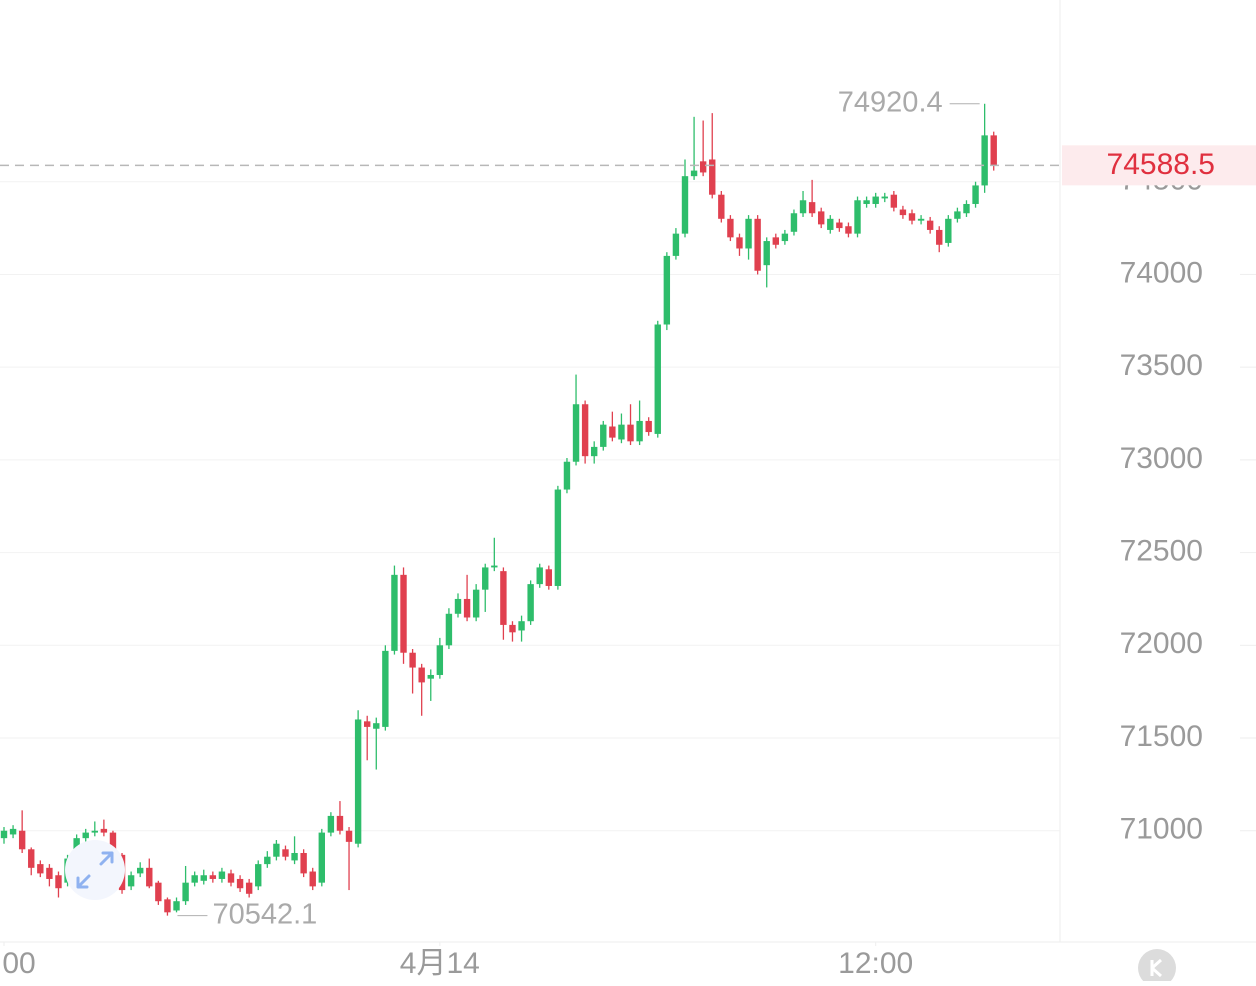 This screenshot has height=986, width=1256. Describe the element at coordinates (875, 963) in the screenshot. I see `x-tick-label: 12:00` at that location.